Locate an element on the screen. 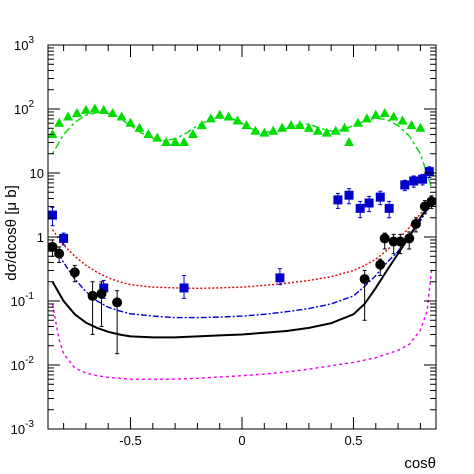 The width and height of the screenshot is (474, 474). y-tick-label: 10² is located at coordinates (24, 108).